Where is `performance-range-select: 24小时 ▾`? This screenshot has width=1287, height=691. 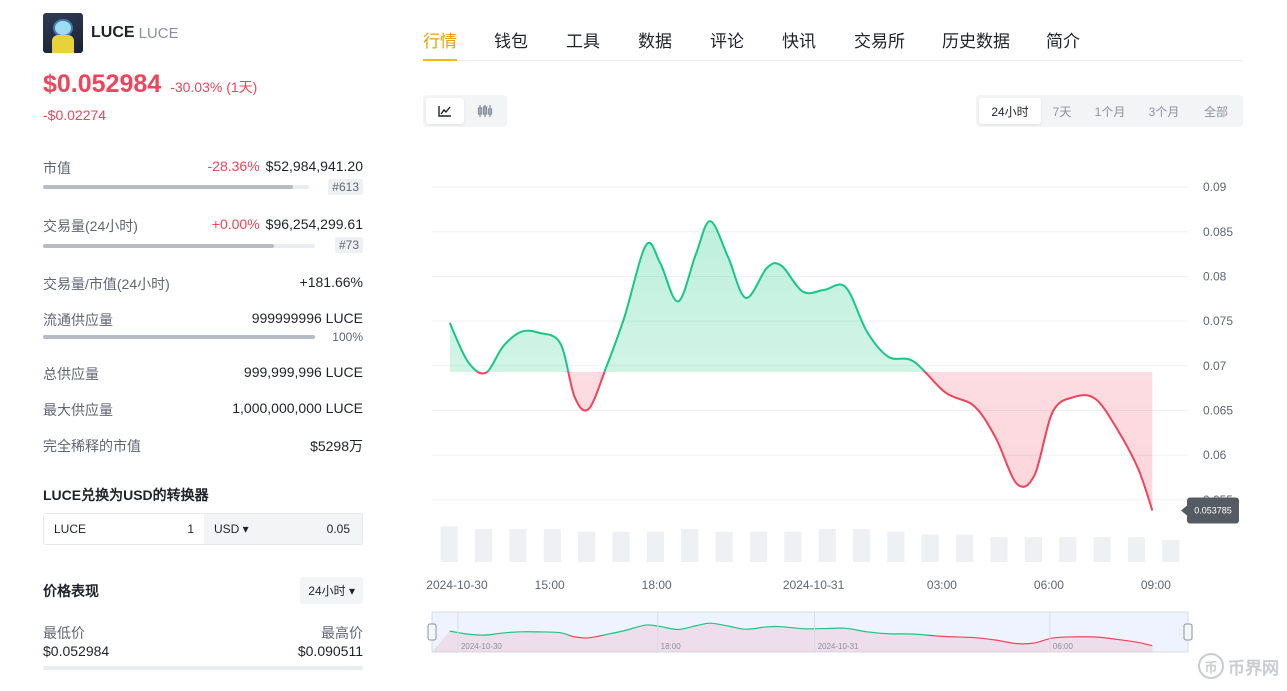
performance-range-select: 24小时 ▾ is located at coordinates (331, 590).